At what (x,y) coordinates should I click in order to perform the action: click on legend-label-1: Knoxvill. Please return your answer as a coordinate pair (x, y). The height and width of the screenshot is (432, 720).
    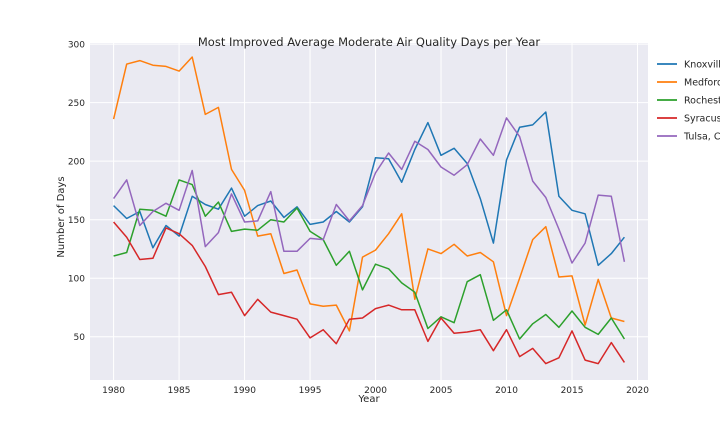
    Looking at the image, I should click on (702, 65).